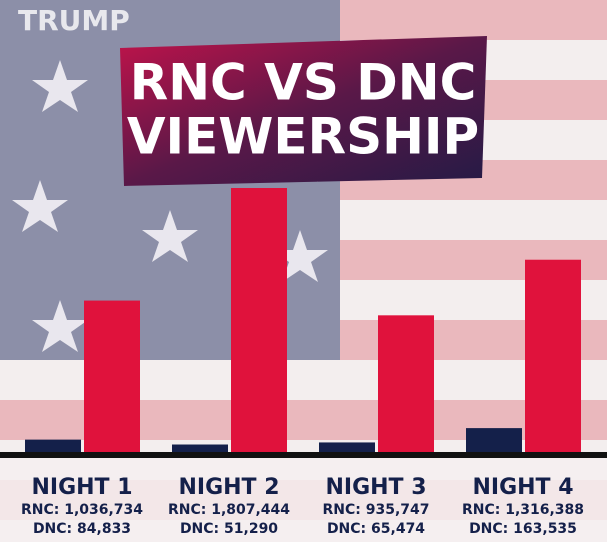 This screenshot has width=607, height=542. I want to click on x-tick-label: NIGHT 2, so click(228, 487).